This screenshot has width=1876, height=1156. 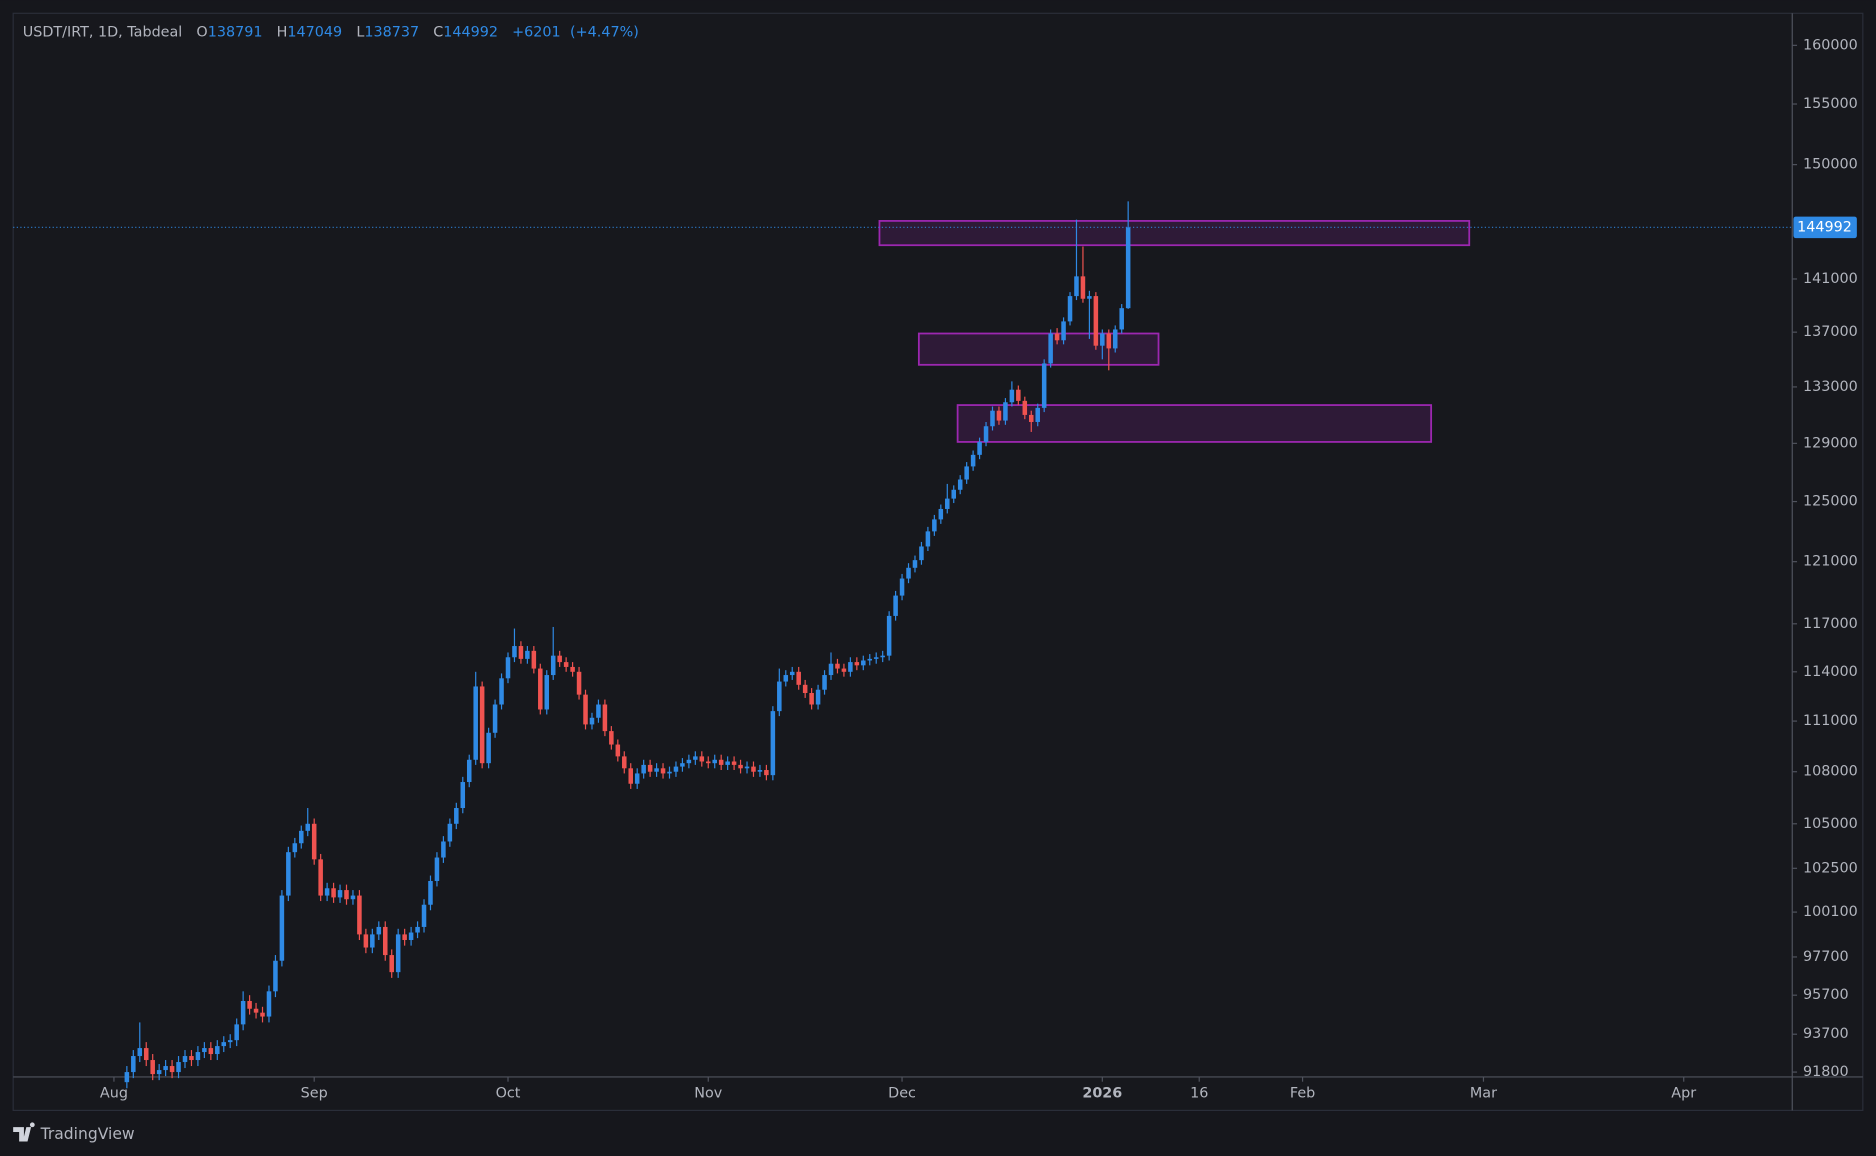 I want to click on x-tick-label: Nov, so click(x=708, y=1094).